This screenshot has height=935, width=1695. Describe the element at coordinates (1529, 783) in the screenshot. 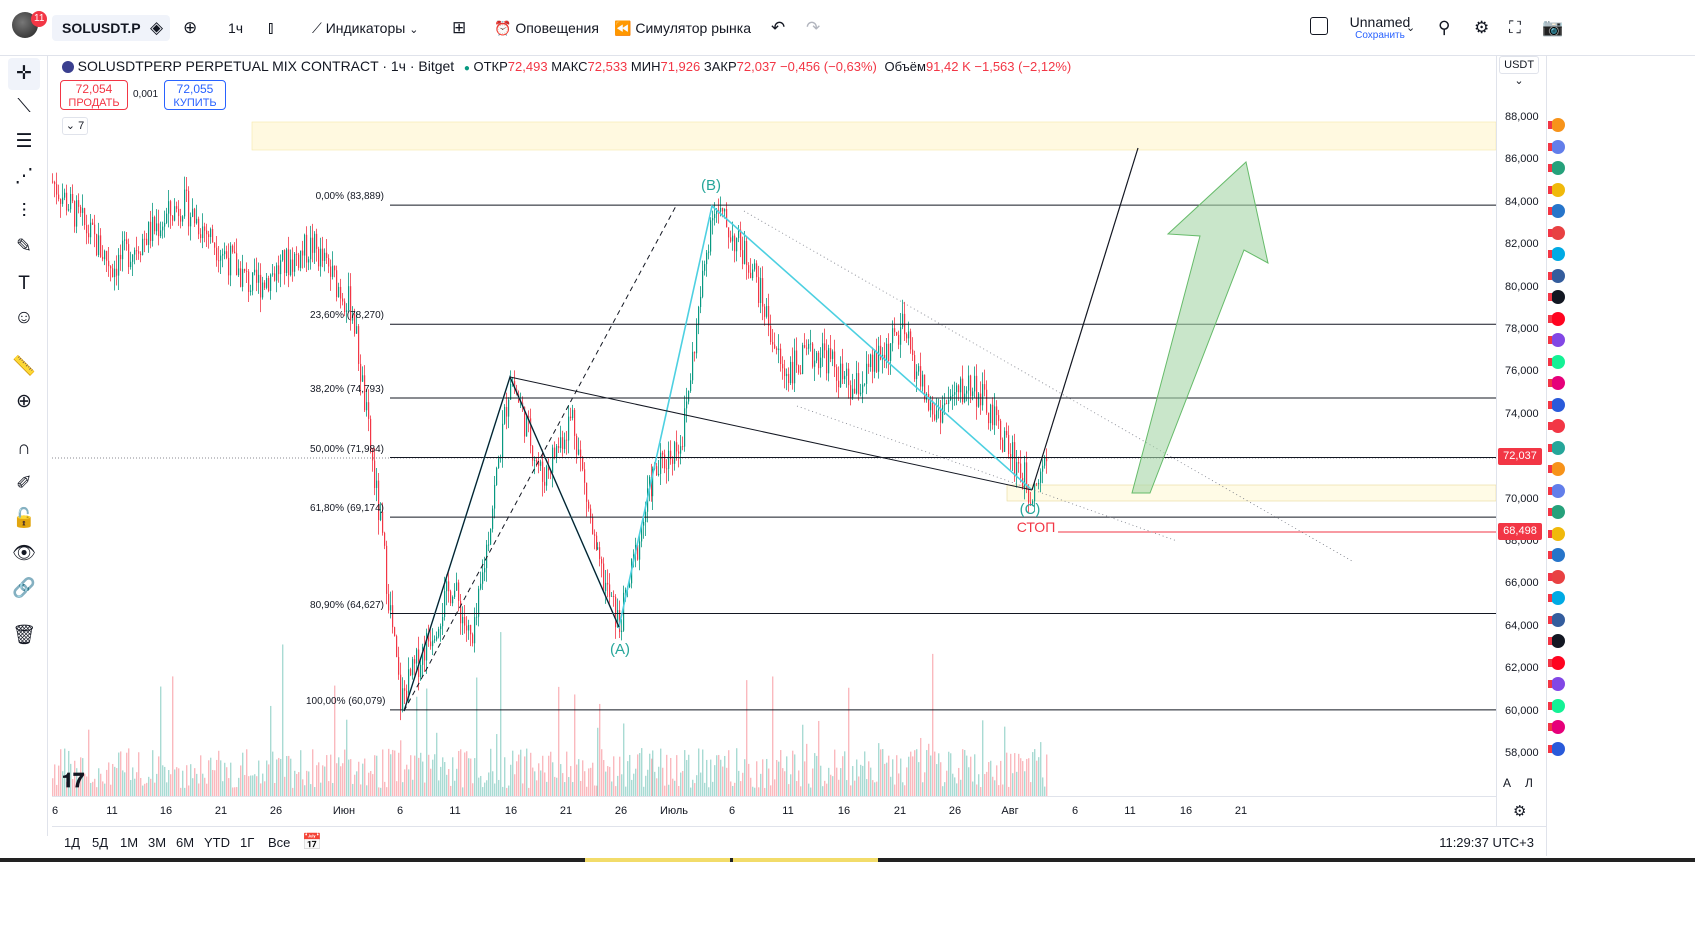

I see `log-scale-button: Л` at that location.